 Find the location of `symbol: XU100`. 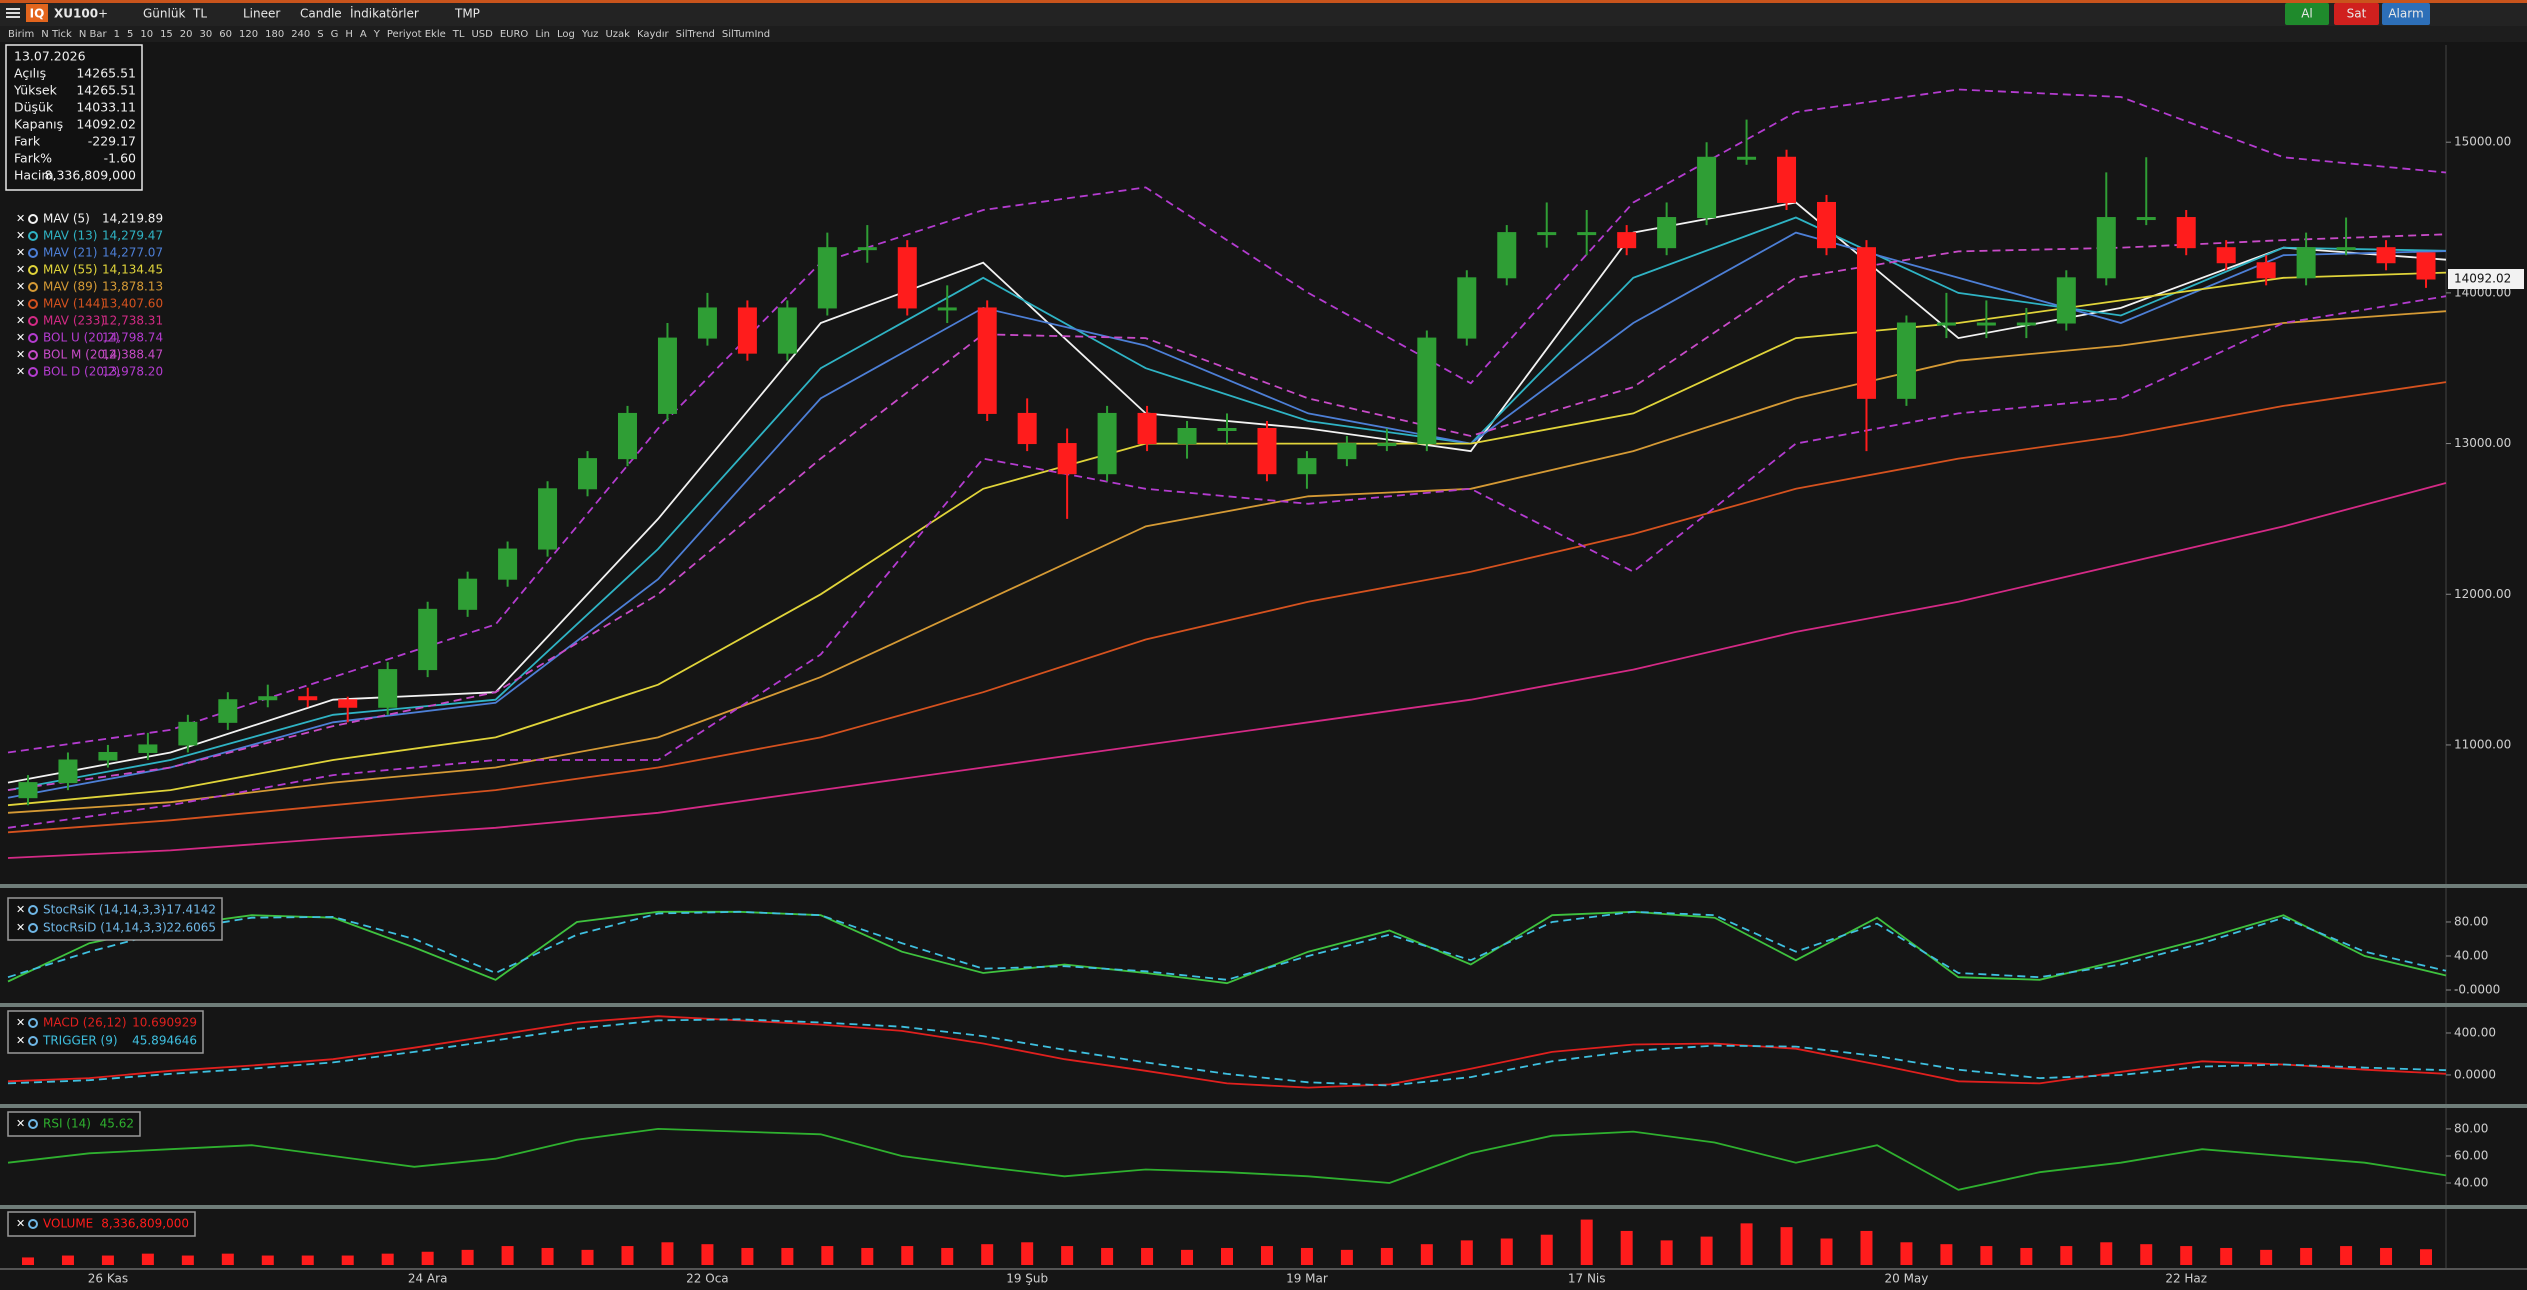

symbol: XU100 is located at coordinates (76, 14).